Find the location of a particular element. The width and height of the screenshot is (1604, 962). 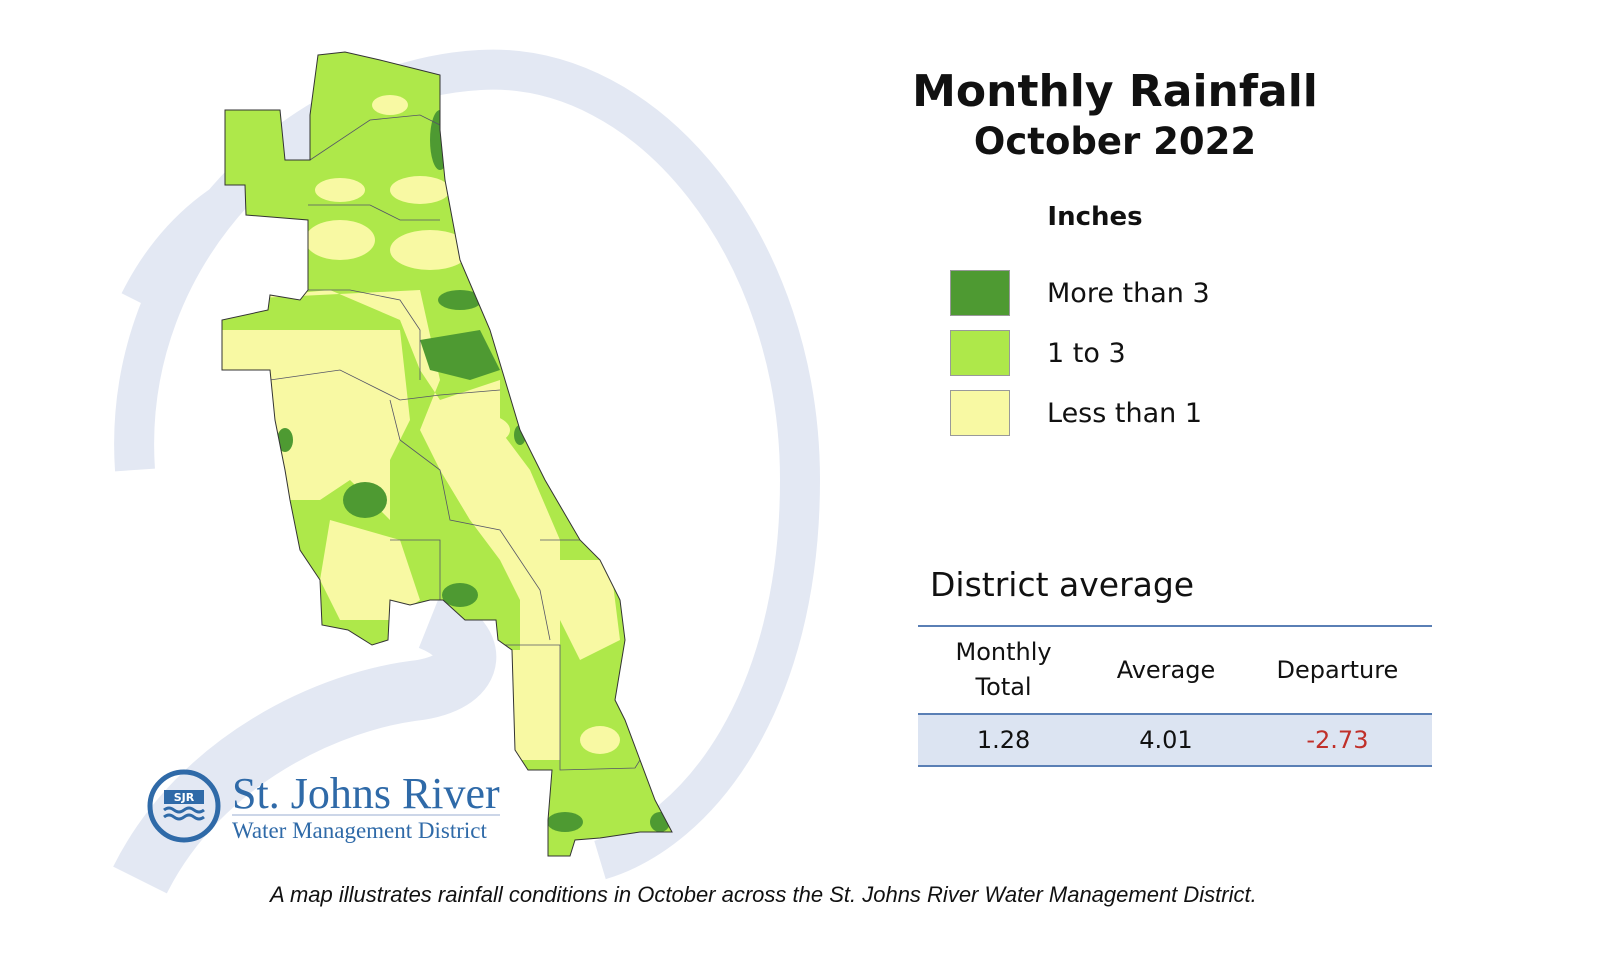

legend-item-less-than-1: Less than 1 is located at coordinates (1076, 413).